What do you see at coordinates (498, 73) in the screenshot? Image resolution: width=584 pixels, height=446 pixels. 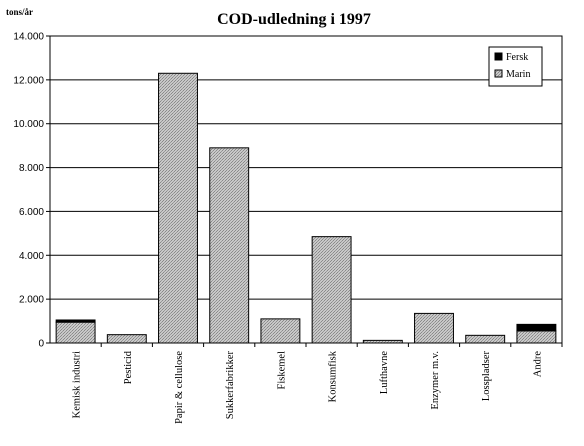 I see `legend-swatch-marin` at bounding box center [498, 73].